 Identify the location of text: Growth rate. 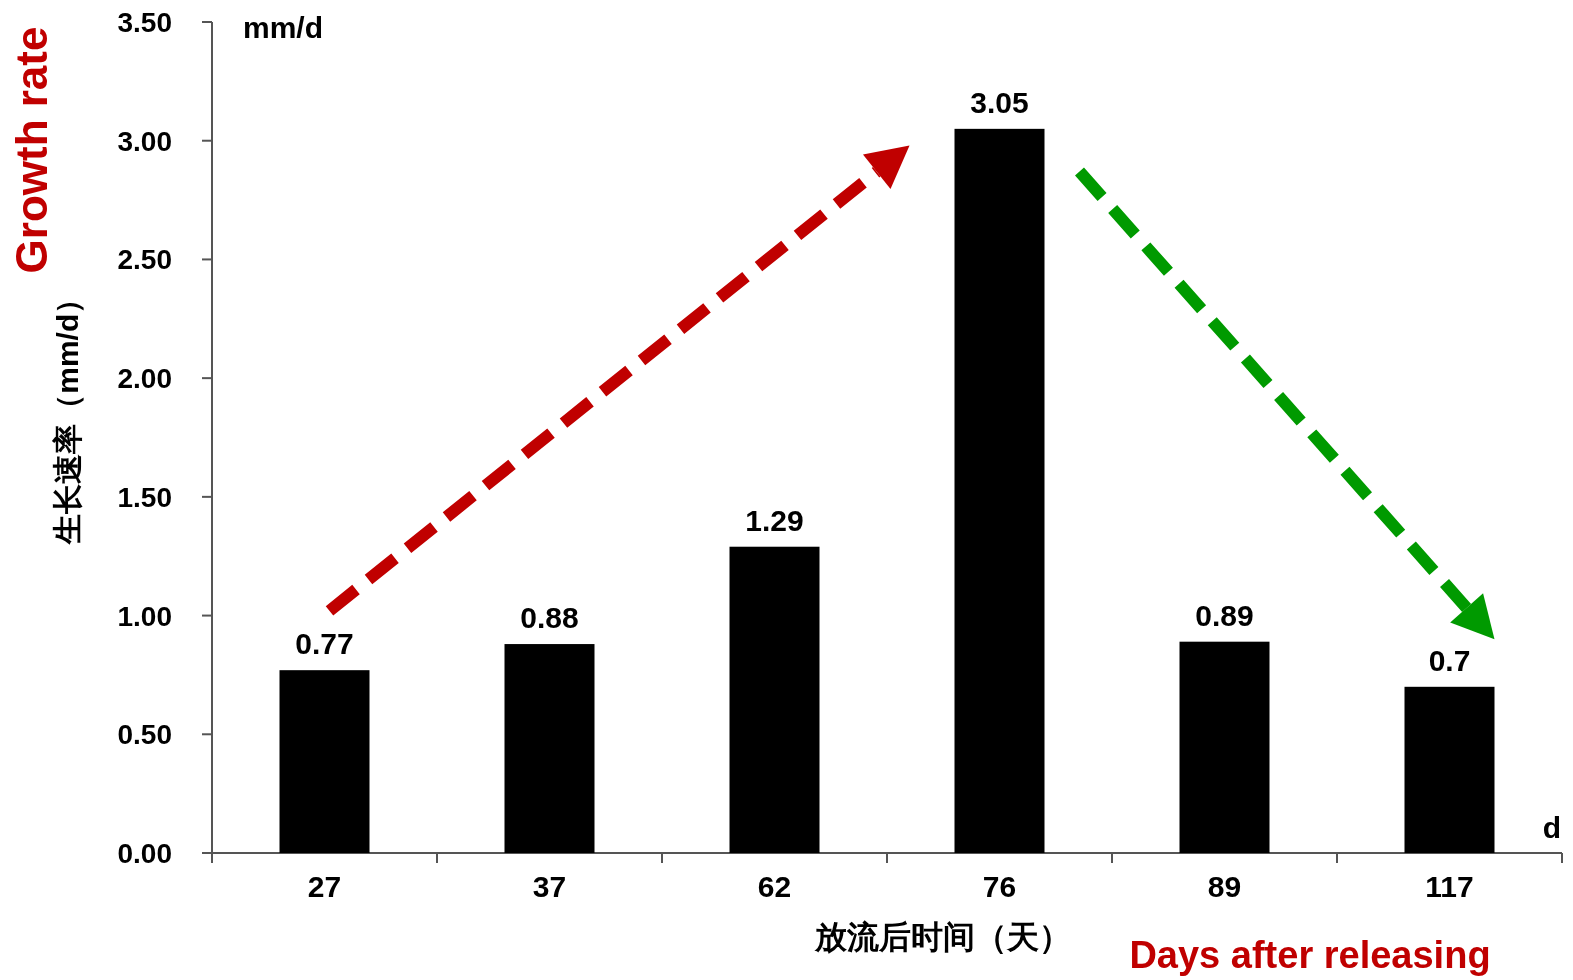
(31, 150).